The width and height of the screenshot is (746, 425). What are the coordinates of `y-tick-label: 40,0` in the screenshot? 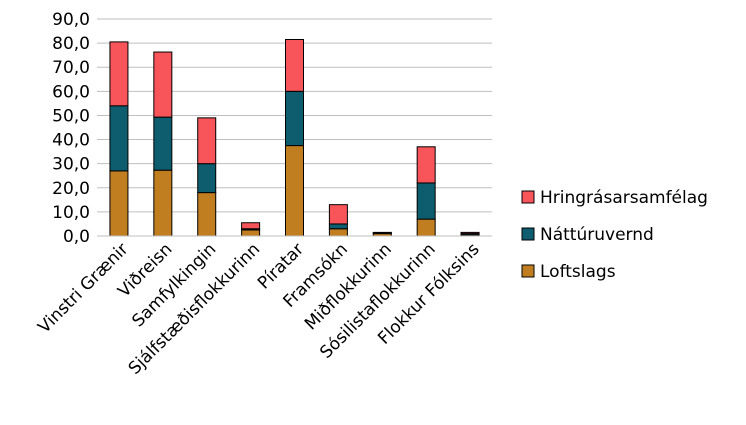 It's located at (71, 141).